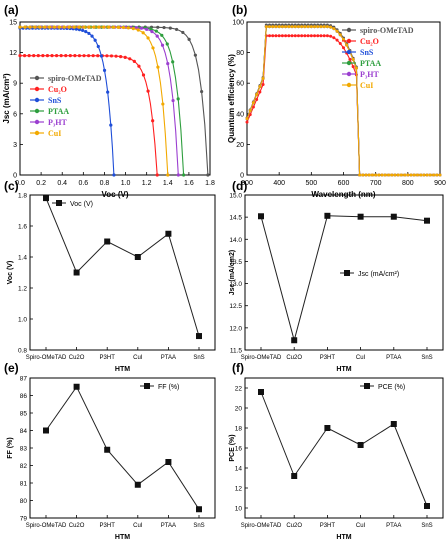 This screenshot has height=550, width=448. What do you see at coordinates (344, 449) in the screenshot?
I see `series-line` at bounding box center [344, 449].